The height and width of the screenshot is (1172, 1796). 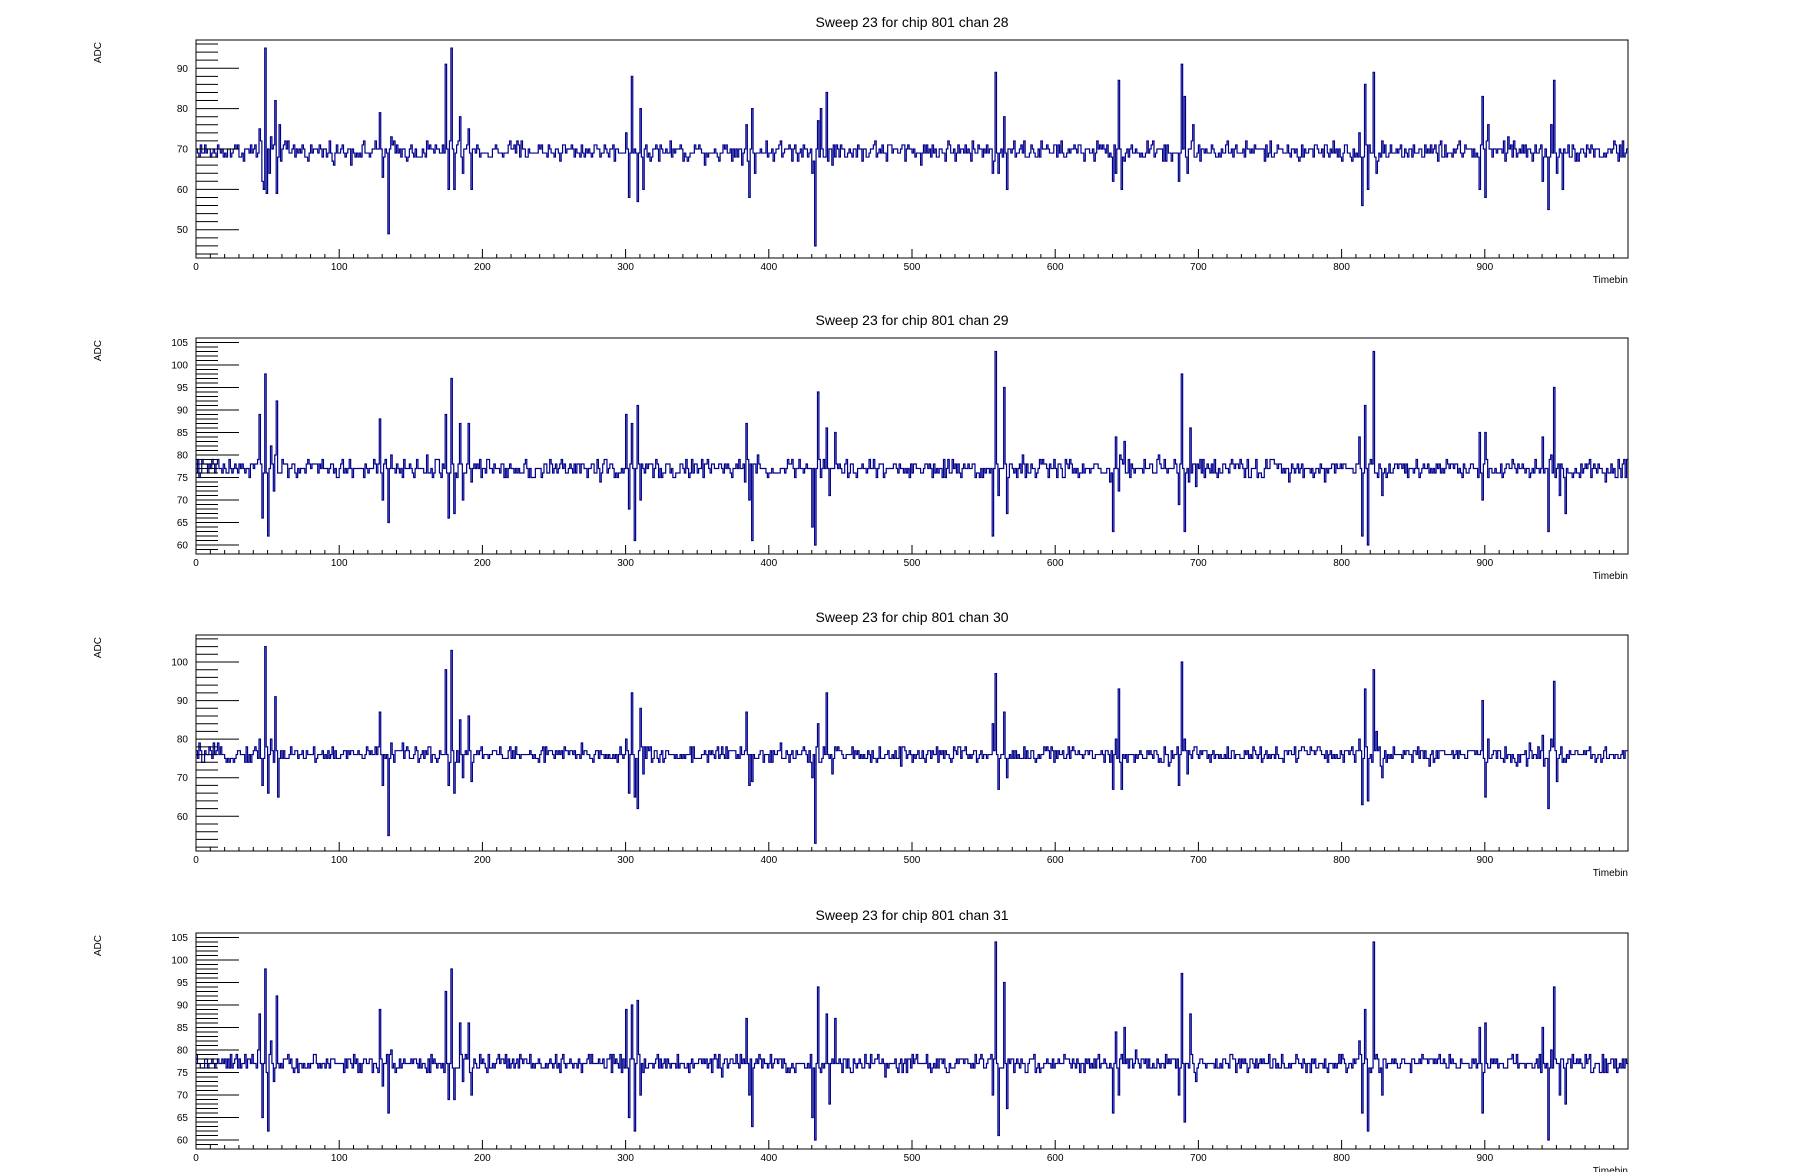 I want to click on chart-title: Sweep 23 for chip 801 chan 30, so click(x=911, y=617).